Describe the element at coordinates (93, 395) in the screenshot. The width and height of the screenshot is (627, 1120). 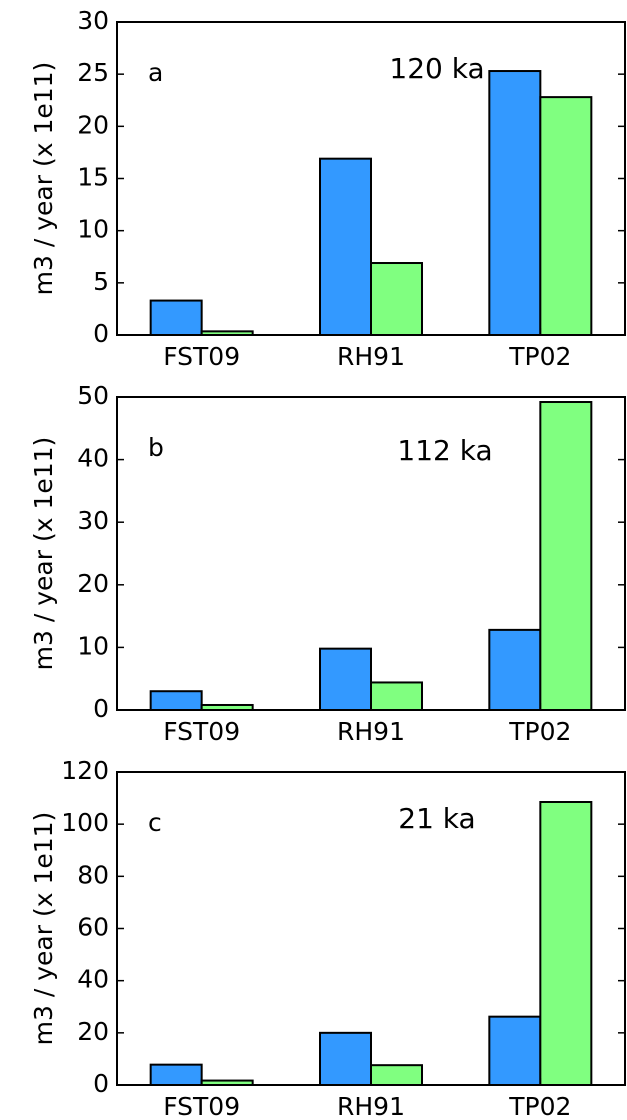
I see `y-tick-label: 50` at that location.